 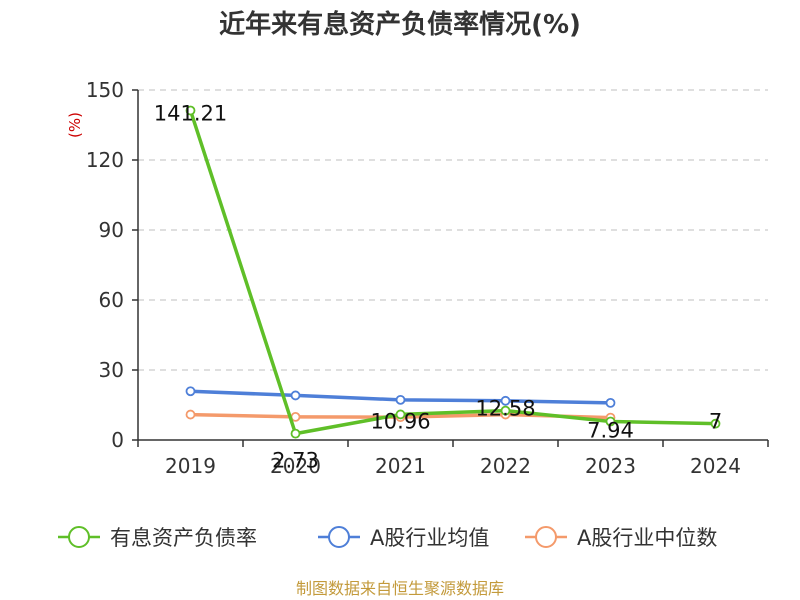 I want to click on x-tick-label: 2021, so click(x=400, y=466).